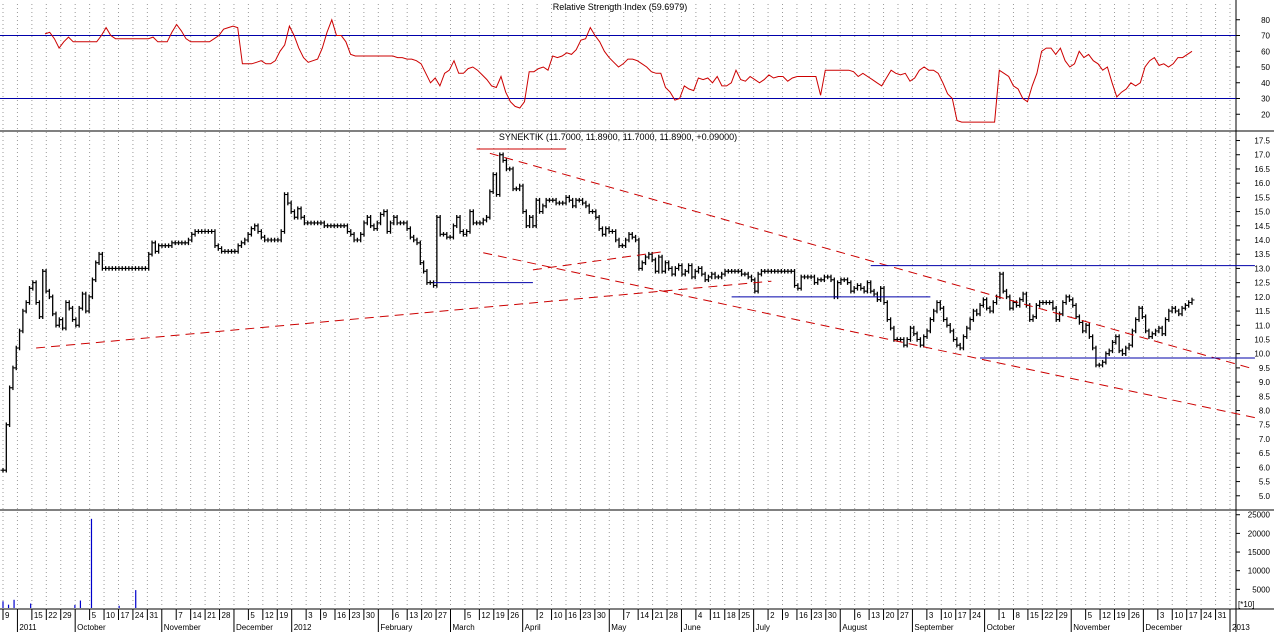 This screenshot has width=1274, height=637. Describe the element at coordinates (1222, 615) in the screenshot. I see `date-label: 31` at that location.